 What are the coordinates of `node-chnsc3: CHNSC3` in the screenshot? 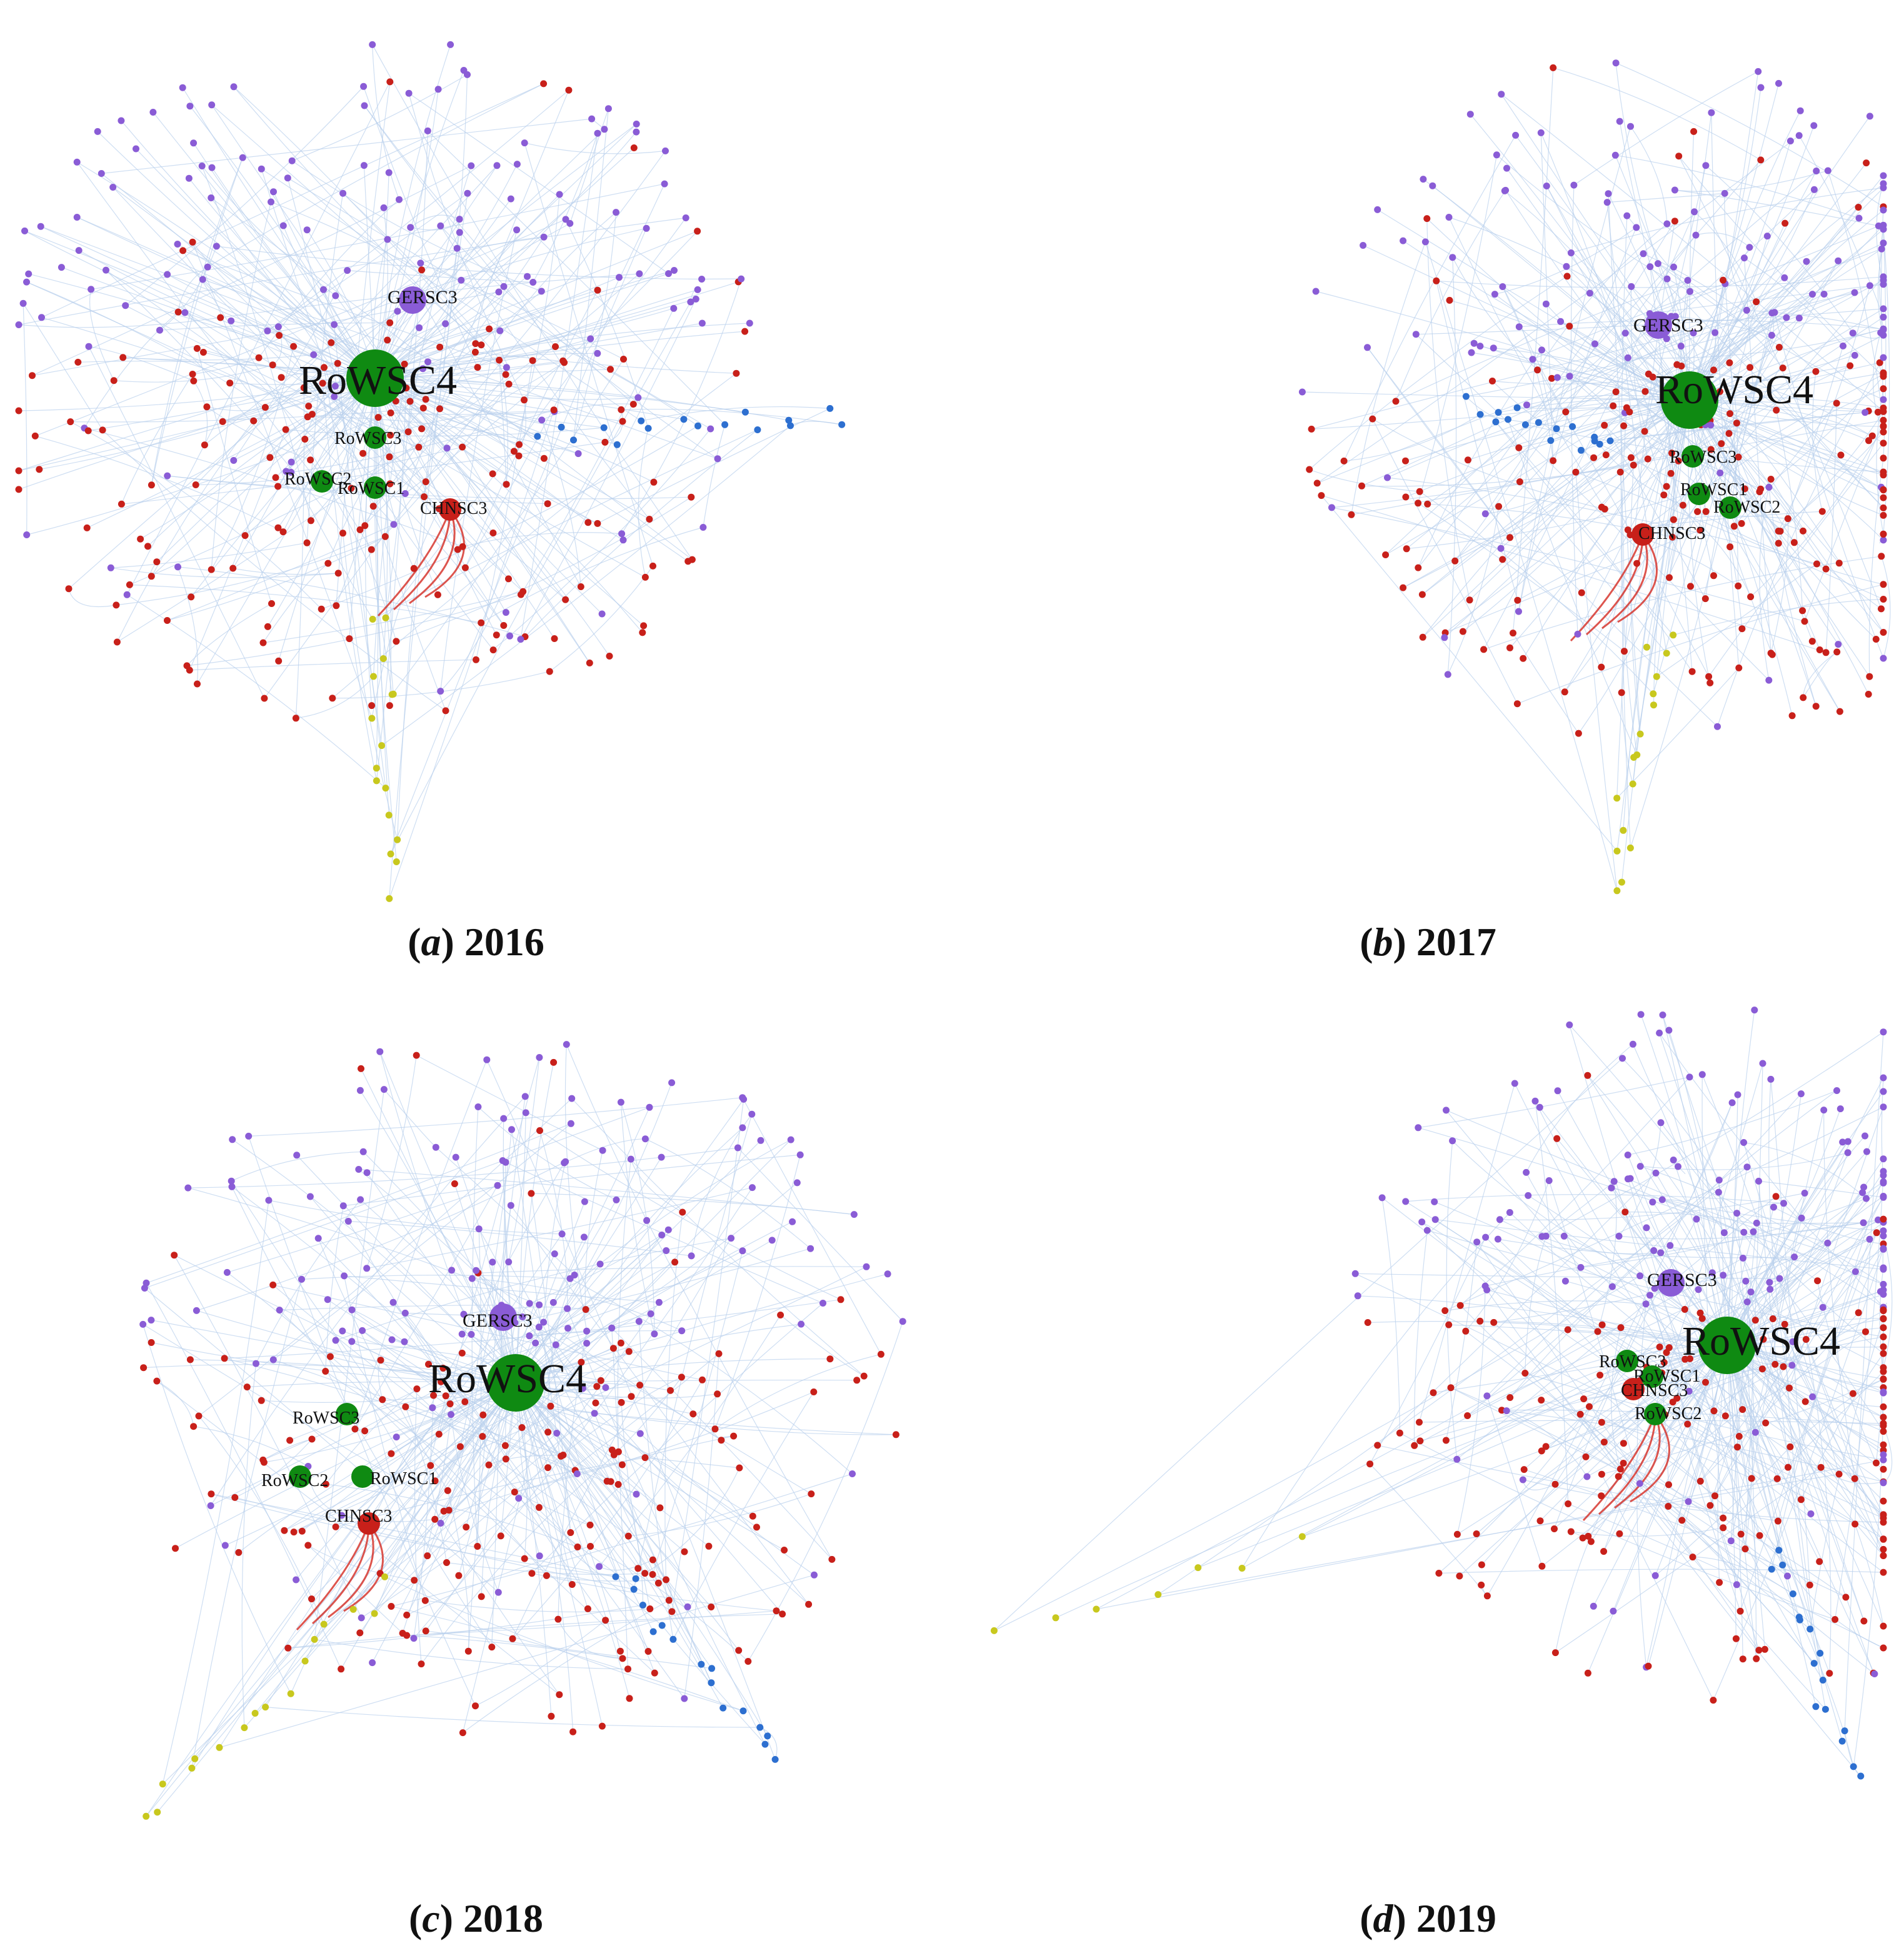 It's located at (1655, 1389).